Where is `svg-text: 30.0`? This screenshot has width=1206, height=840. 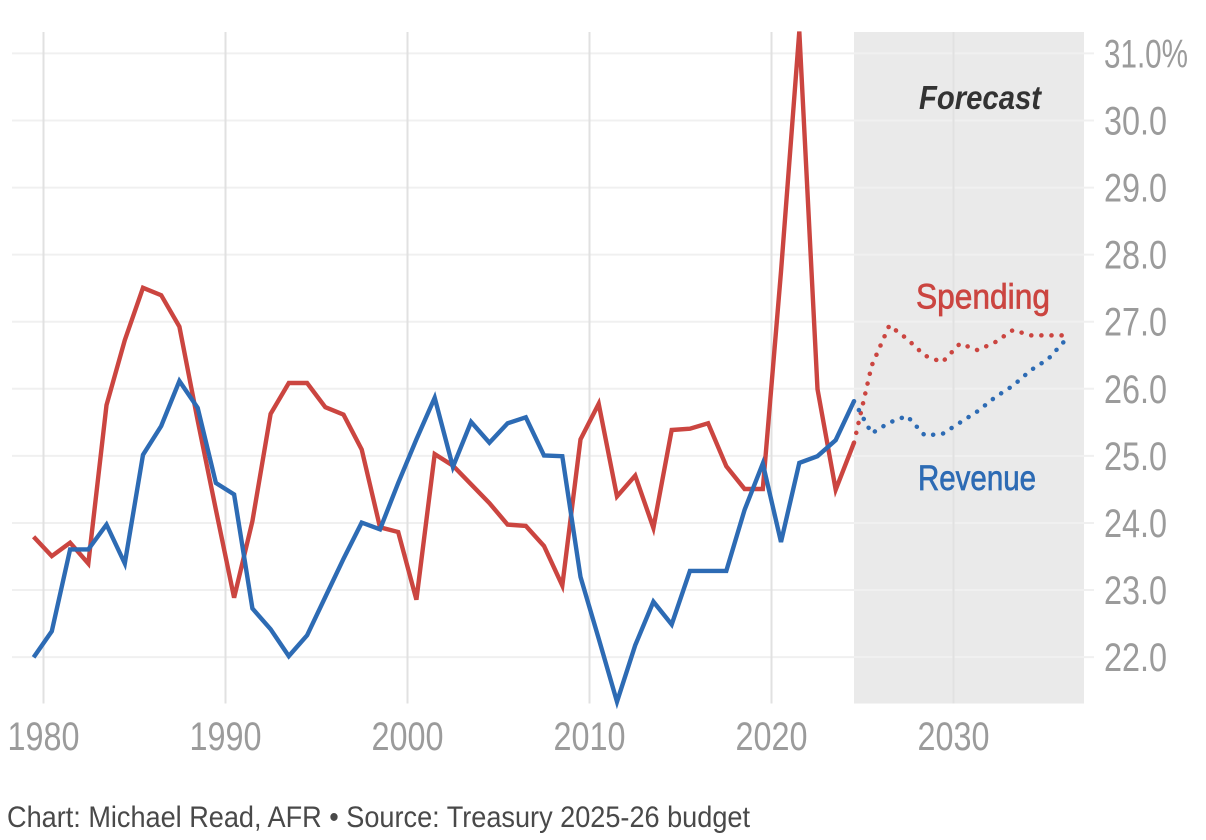 svg-text: 30.0 is located at coordinates (1135, 122).